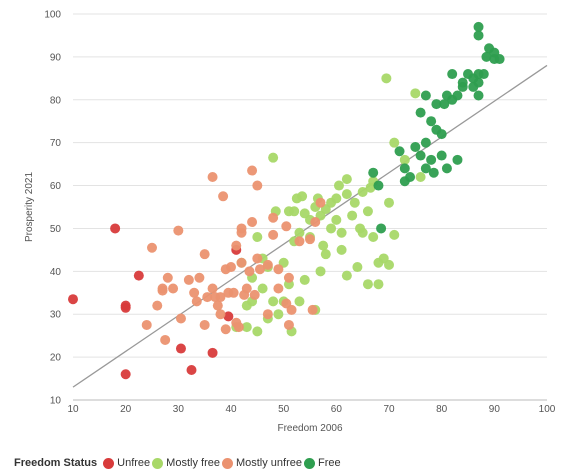 Image resolution: width=563 pixels, height=475 pixels. Describe the element at coordinates (56, 463) in the screenshot. I see `legend-title: Freedom Status` at that location.